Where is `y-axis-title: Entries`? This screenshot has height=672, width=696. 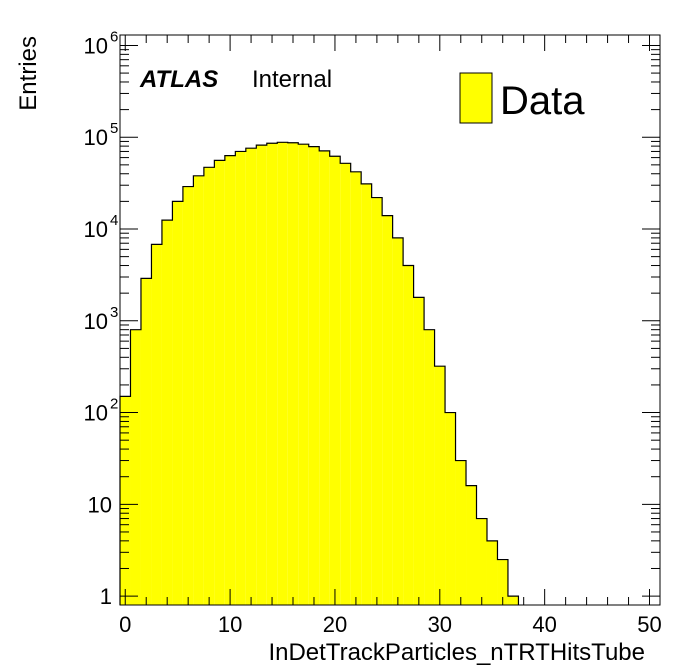
y-axis-title: Entries is located at coordinates (28, 73).